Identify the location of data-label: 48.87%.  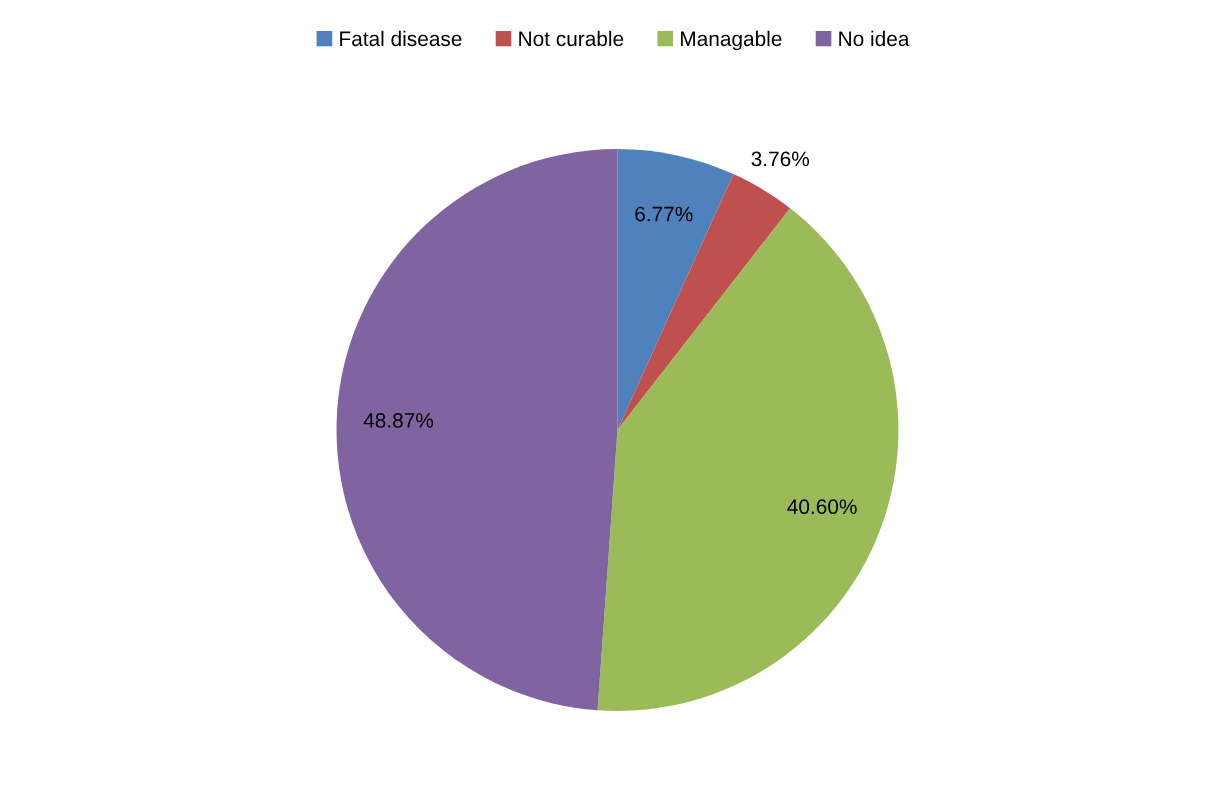
(398, 420).